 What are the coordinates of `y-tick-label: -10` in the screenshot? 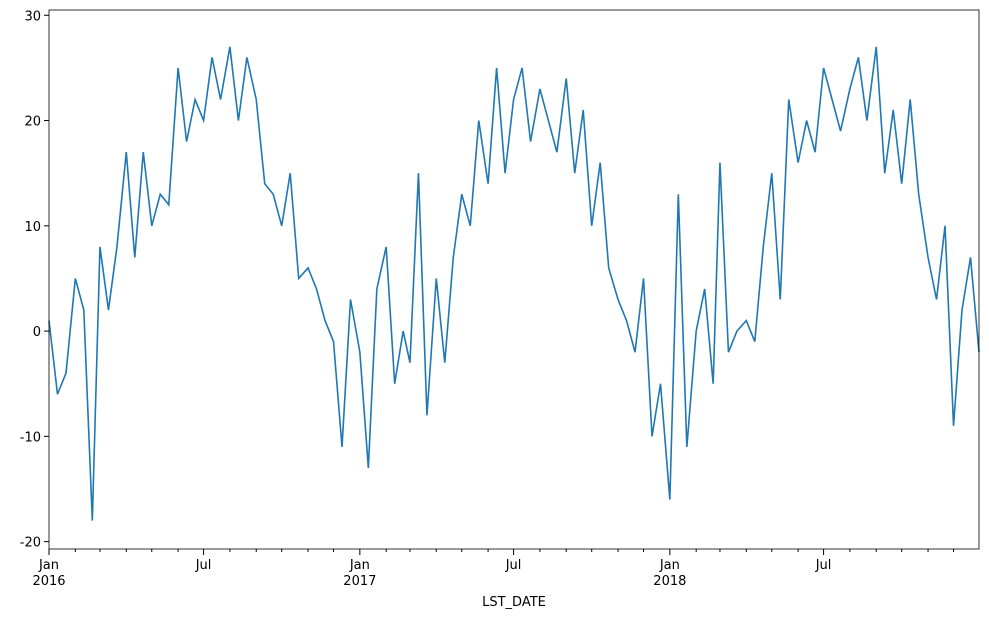 It's located at (30, 437).